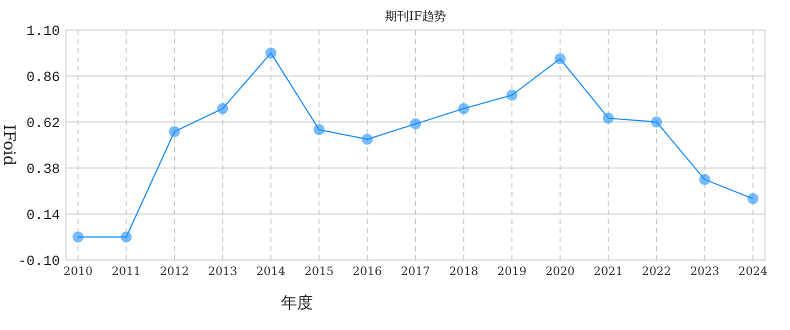 Image resolution: width=790 pixels, height=330 pixels. I want to click on x-tick-label: 2023, so click(705, 271).